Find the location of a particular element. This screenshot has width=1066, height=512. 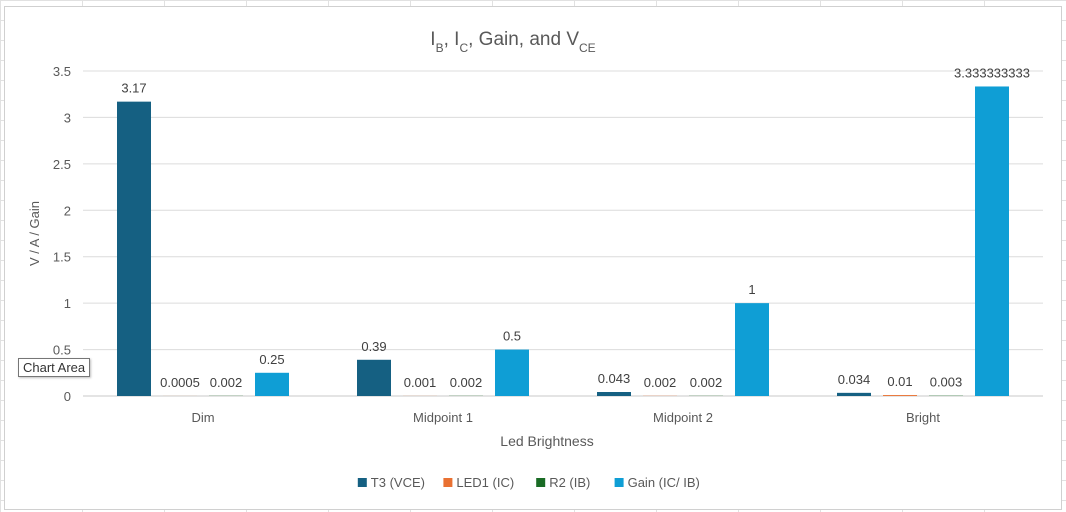

y-tick-label: 2 is located at coordinates (67, 210).